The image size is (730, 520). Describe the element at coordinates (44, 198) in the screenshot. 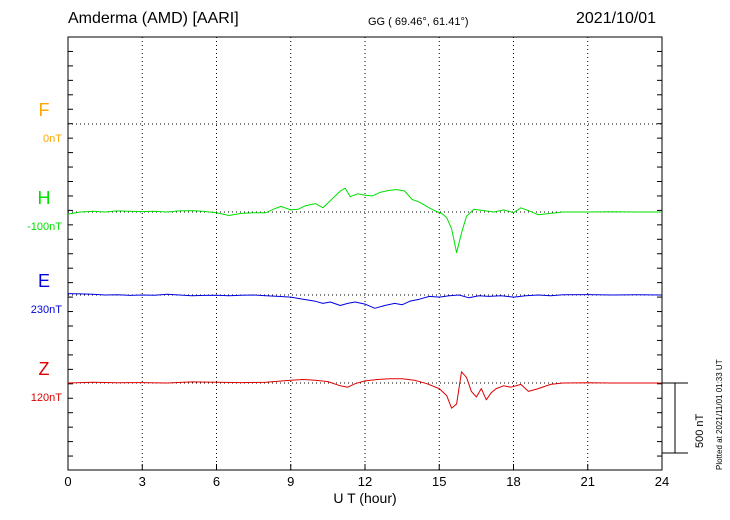

I see `series-name-h: H` at that location.